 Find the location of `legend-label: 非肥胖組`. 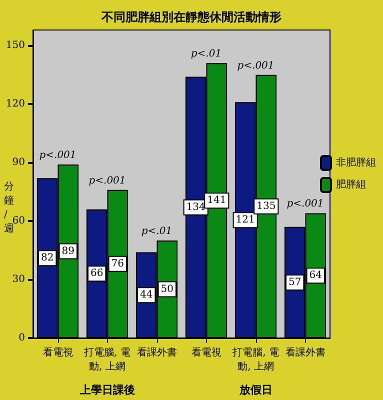

legend-label: 非肥胖組 is located at coordinates (356, 162).